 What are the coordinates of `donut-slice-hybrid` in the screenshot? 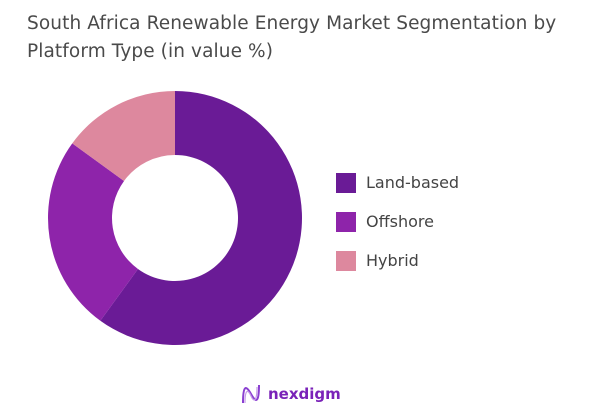 It's located at (123, 136).